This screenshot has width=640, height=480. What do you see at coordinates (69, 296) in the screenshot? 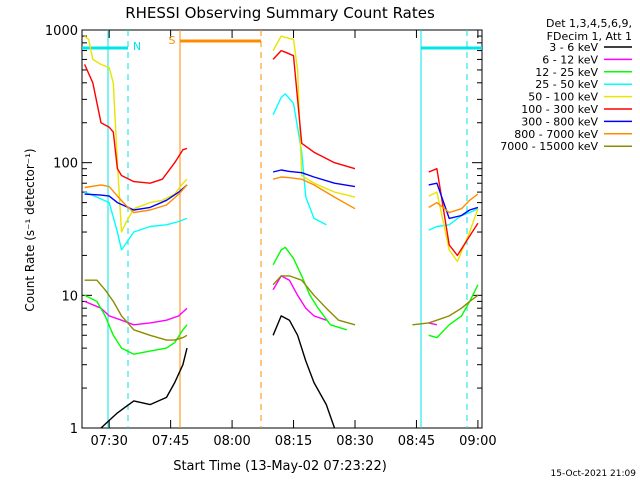
I see `y-tick-label: 10` at bounding box center [69, 296].